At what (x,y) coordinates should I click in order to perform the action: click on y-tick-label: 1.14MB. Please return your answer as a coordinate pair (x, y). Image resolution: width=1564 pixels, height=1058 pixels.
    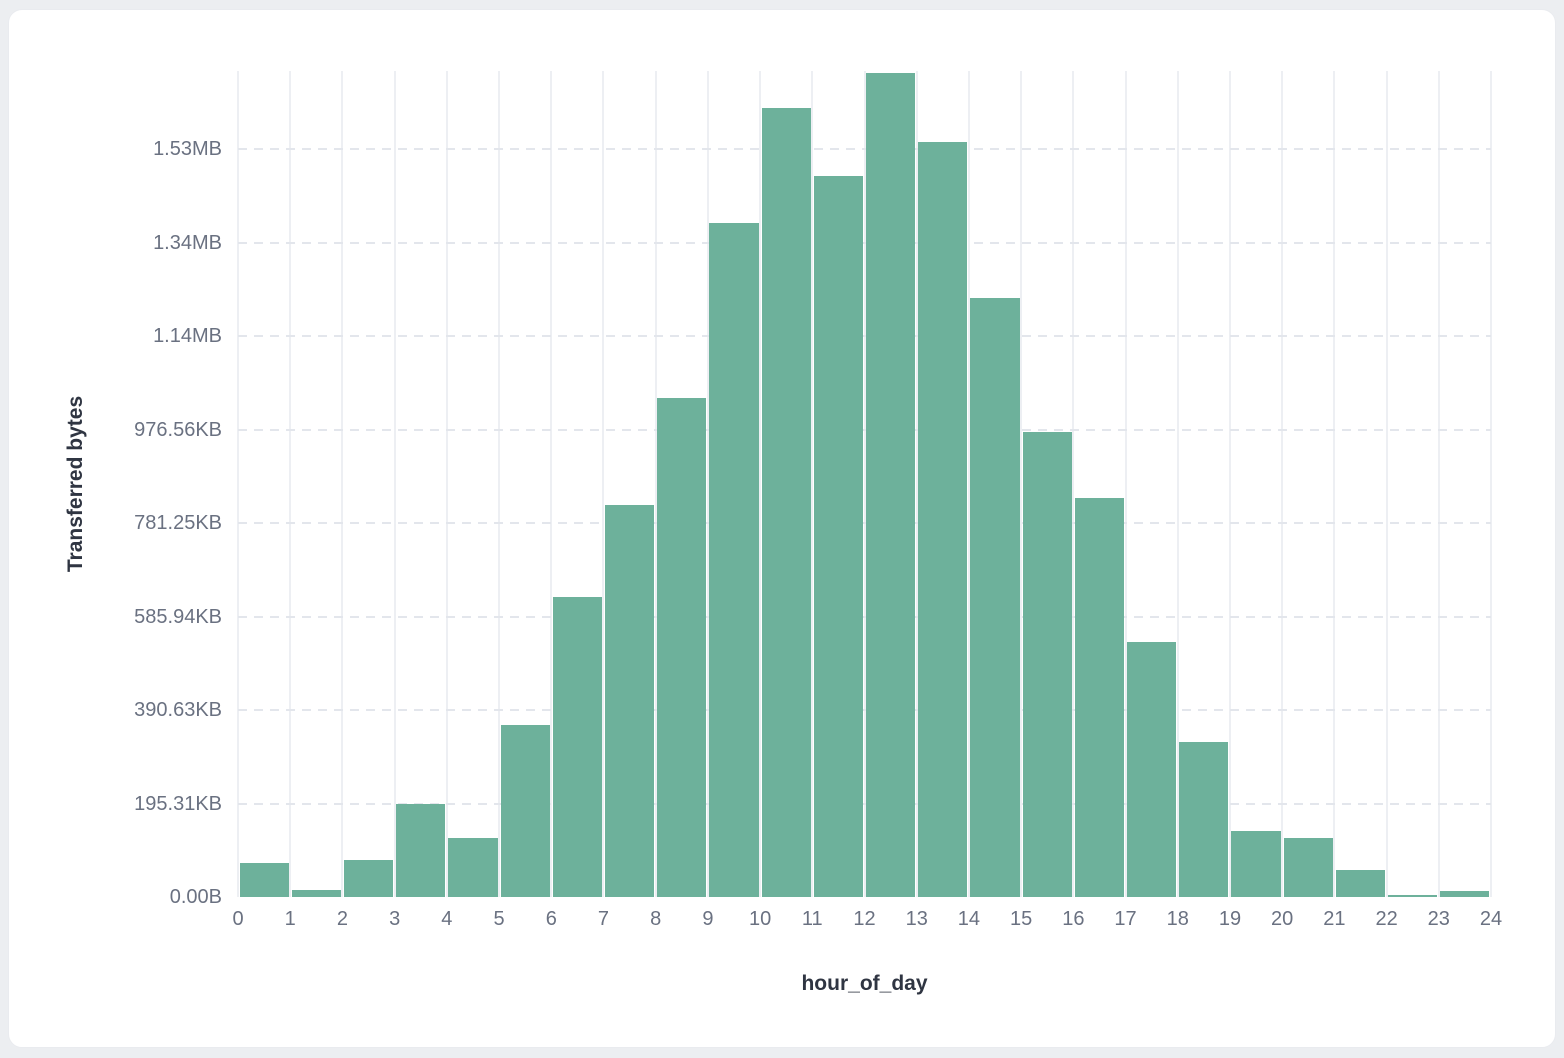
    Looking at the image, I should click on (187, 336).